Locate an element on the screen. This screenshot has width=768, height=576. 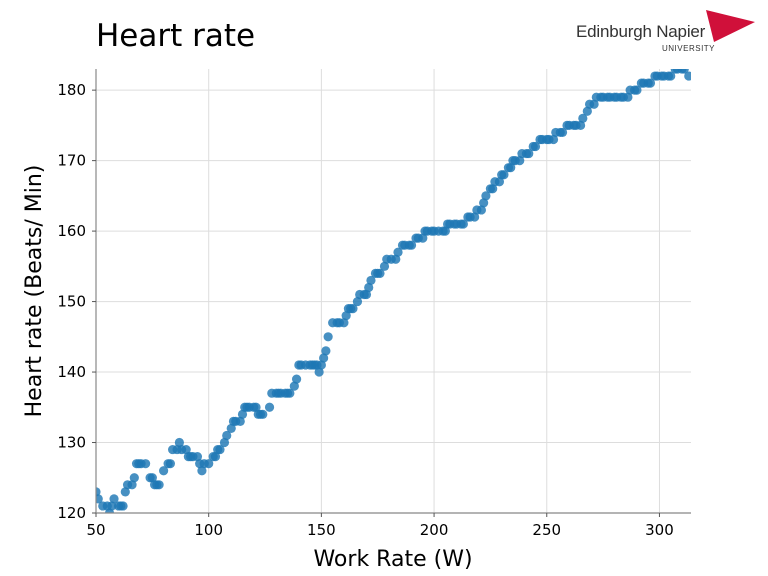
y-tick-label: 140 is located at coordinates (71, 372).